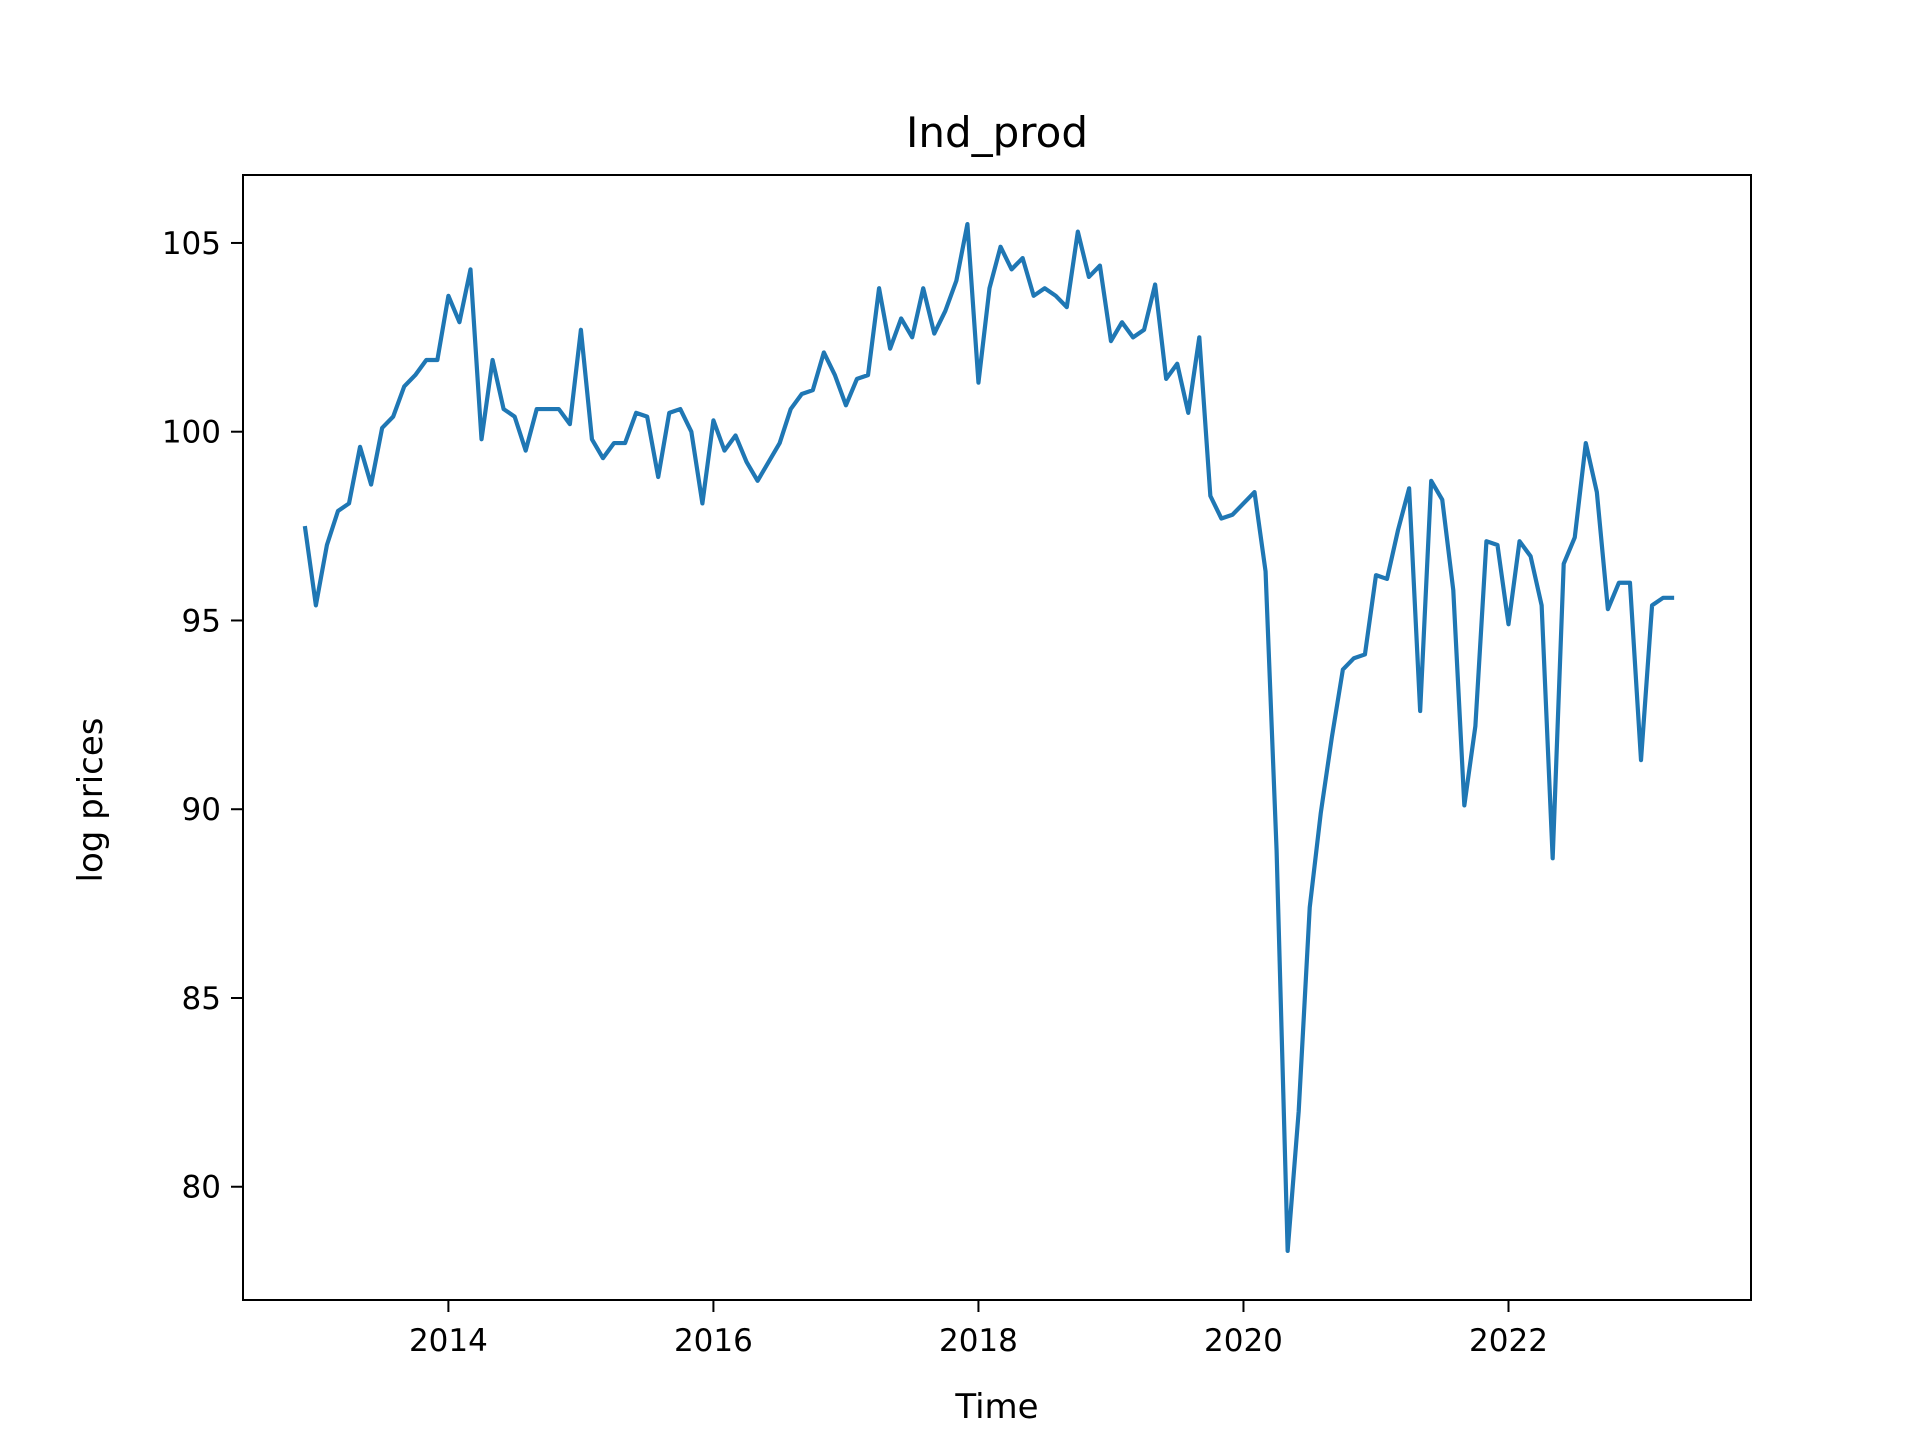 The height and width of the screenshot is (1440, 1920). Describe the element at coordinates (201, 810) in the screenshot. I see `y-tick-label: 90` at that location.